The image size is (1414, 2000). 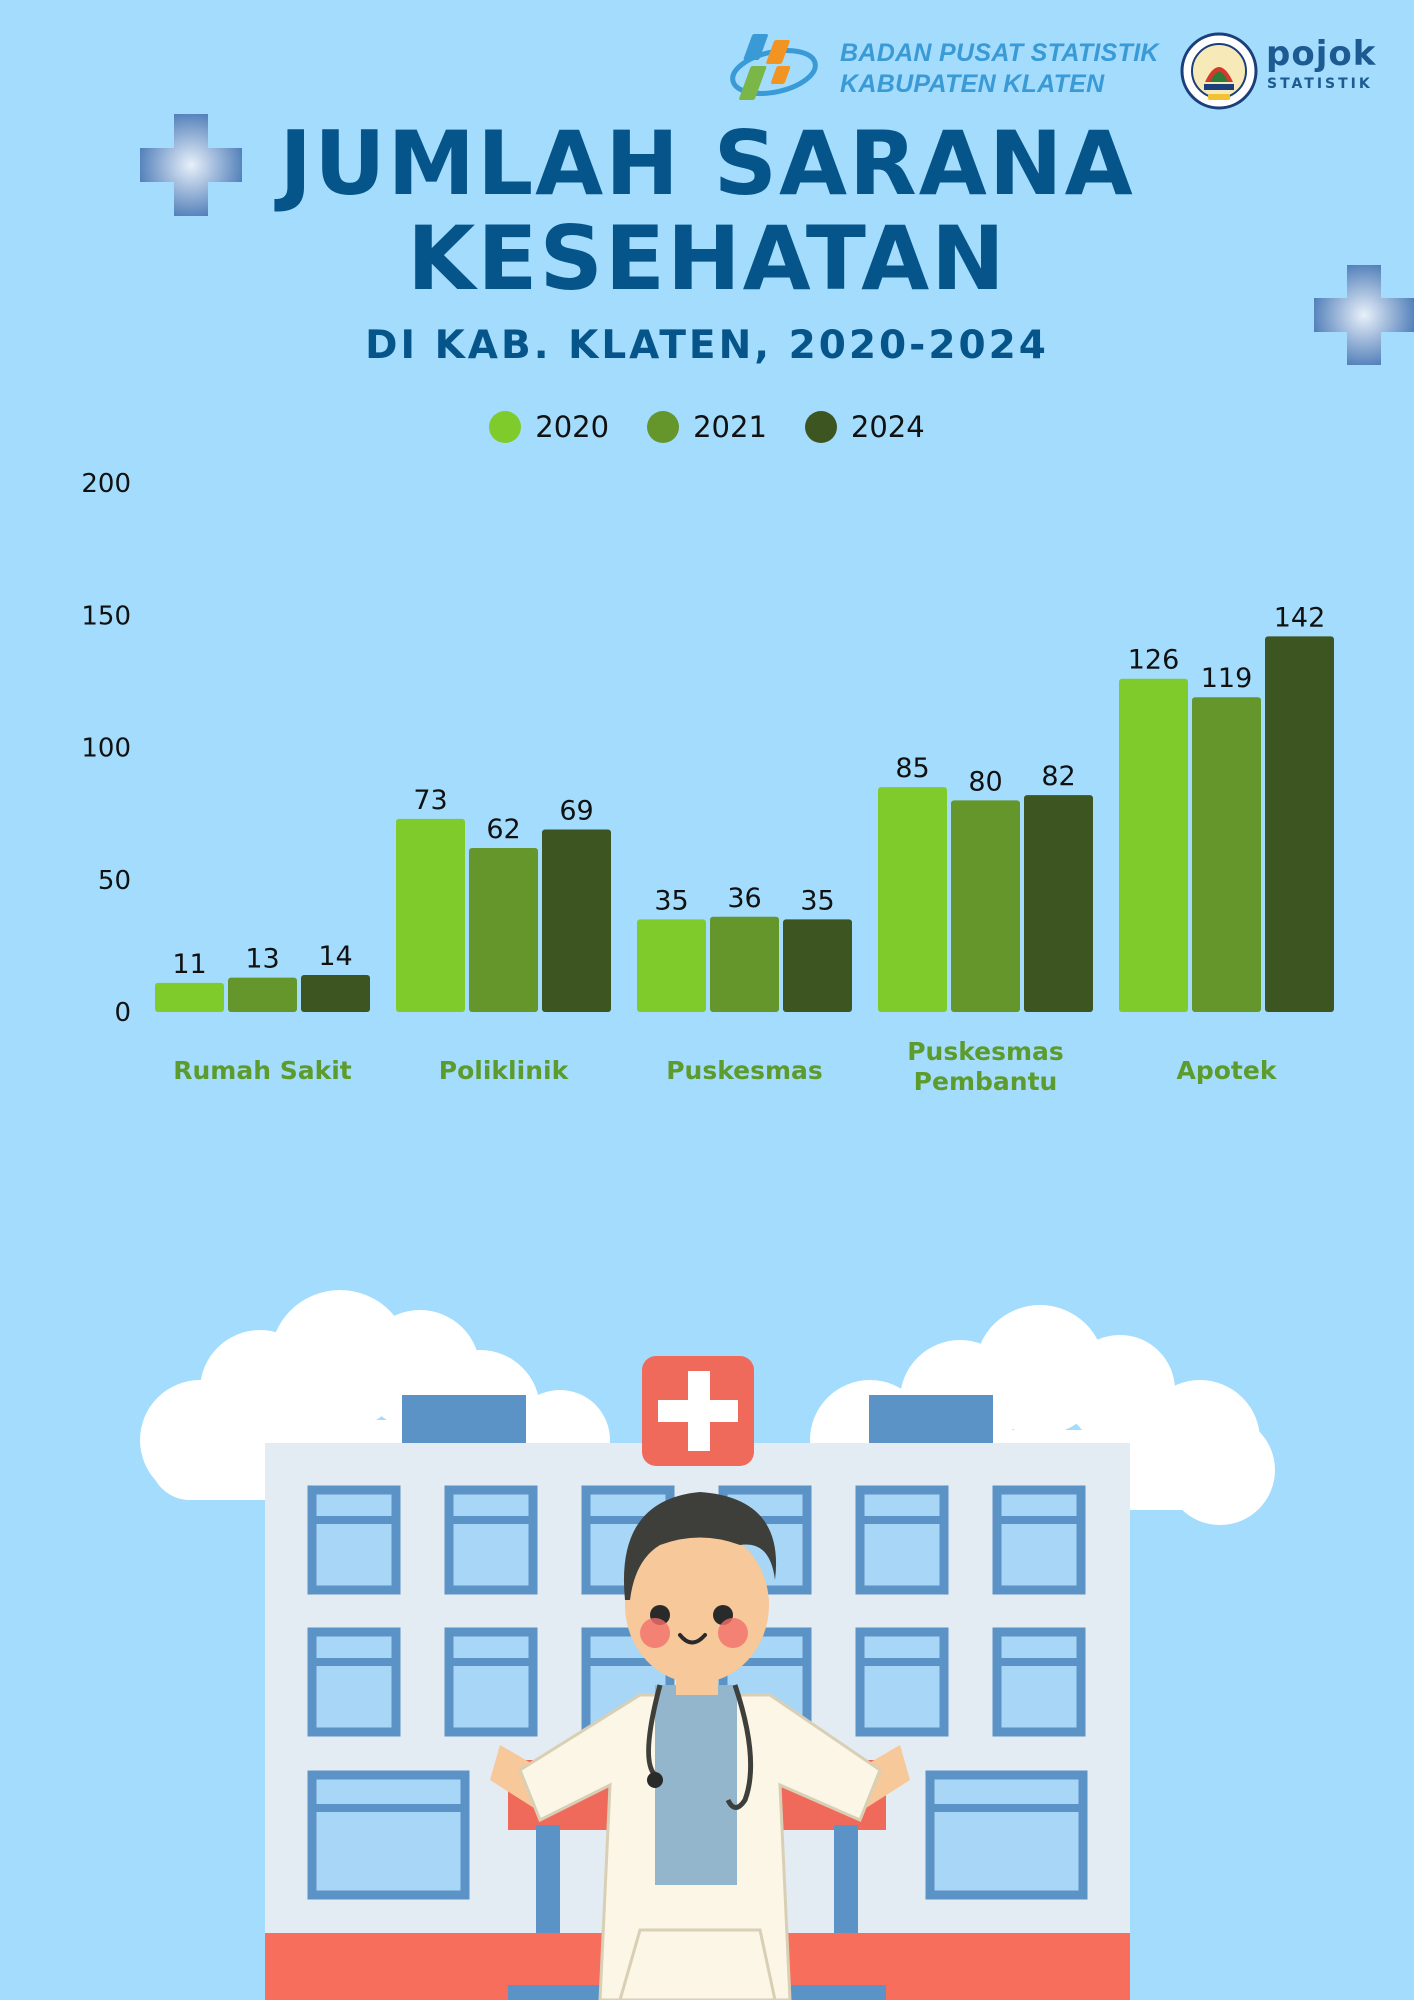 What do you see at coordinates (335, 956) in the screenshot?
I see `value-label: 14` at bounding box center [335, 956].